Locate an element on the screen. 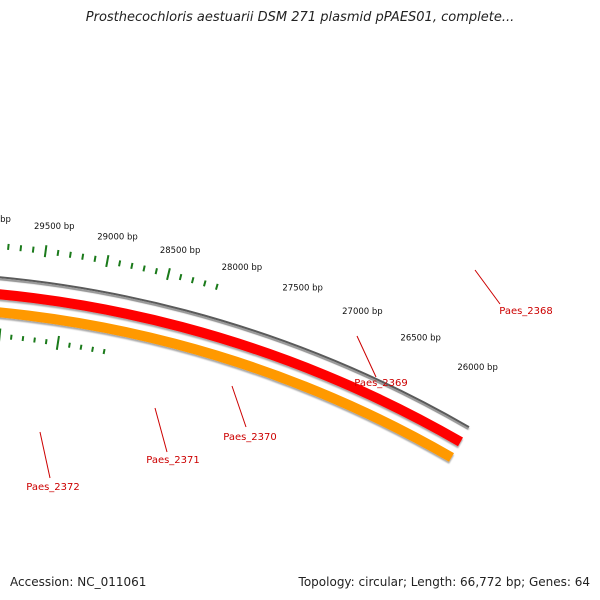 The height and width of the screenshot is (600, 600). gene-label: Paes_2370 is located at coordinates (250, 437).